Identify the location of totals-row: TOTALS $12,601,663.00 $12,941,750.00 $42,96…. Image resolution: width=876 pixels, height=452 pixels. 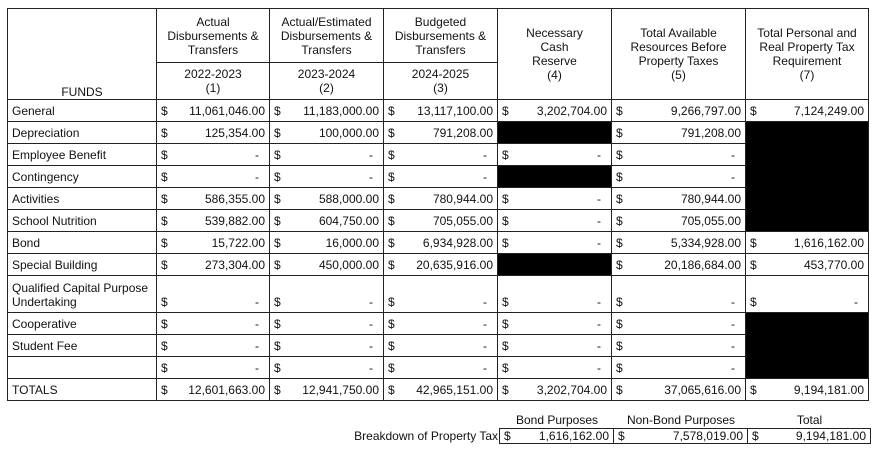
(438, 389).